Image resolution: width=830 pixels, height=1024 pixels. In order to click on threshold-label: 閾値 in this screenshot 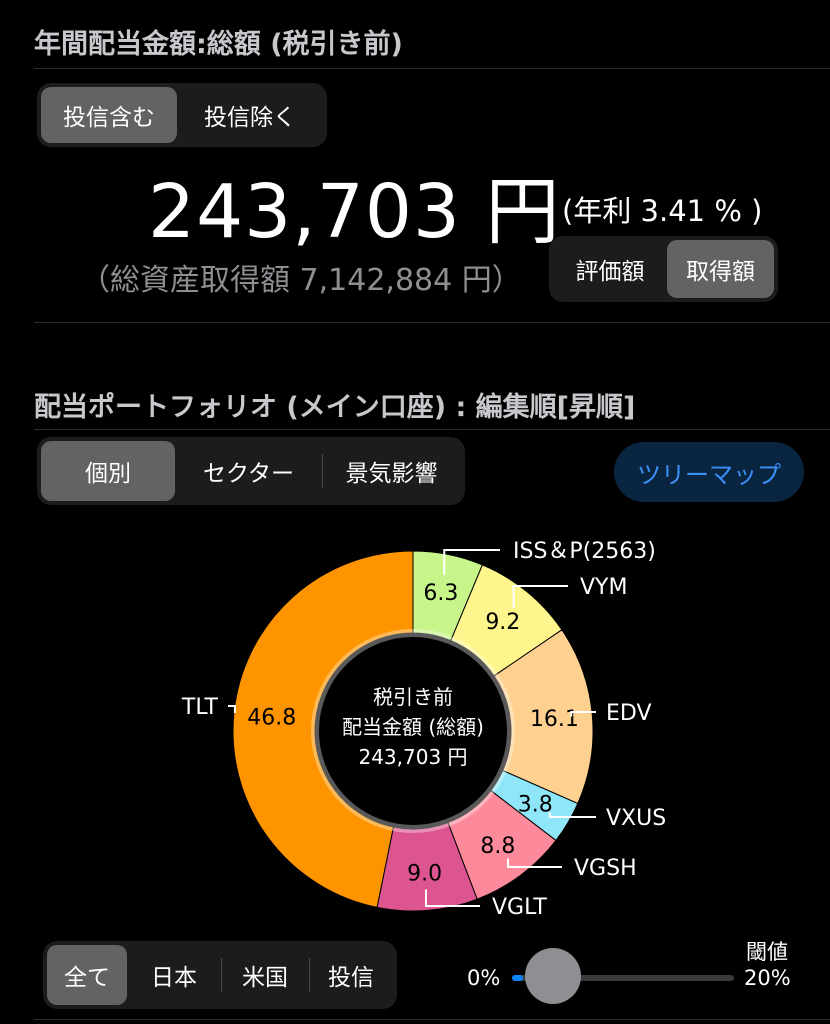, I will do `click(767, 952)`.